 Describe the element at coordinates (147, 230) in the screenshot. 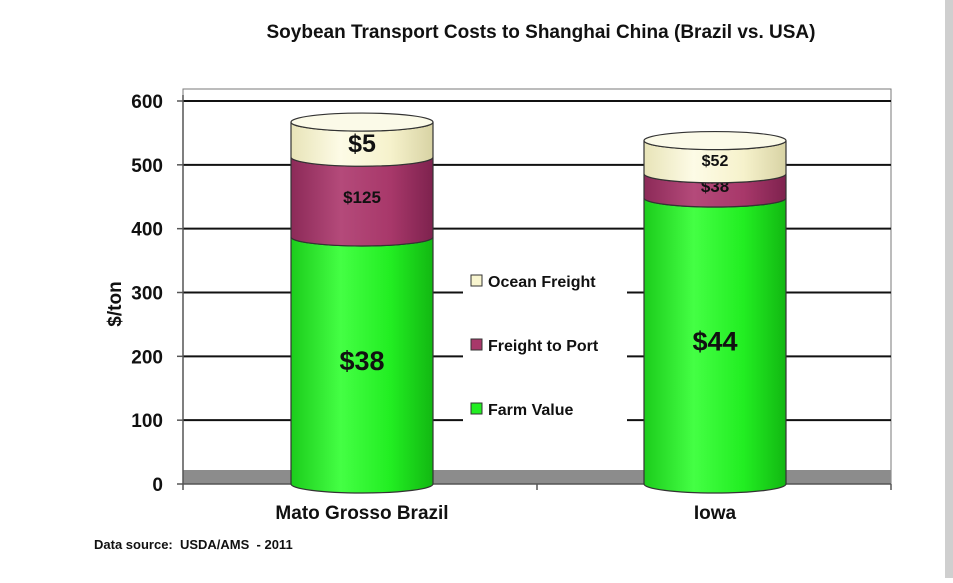

I see `y-tick-label: 400` at that location.